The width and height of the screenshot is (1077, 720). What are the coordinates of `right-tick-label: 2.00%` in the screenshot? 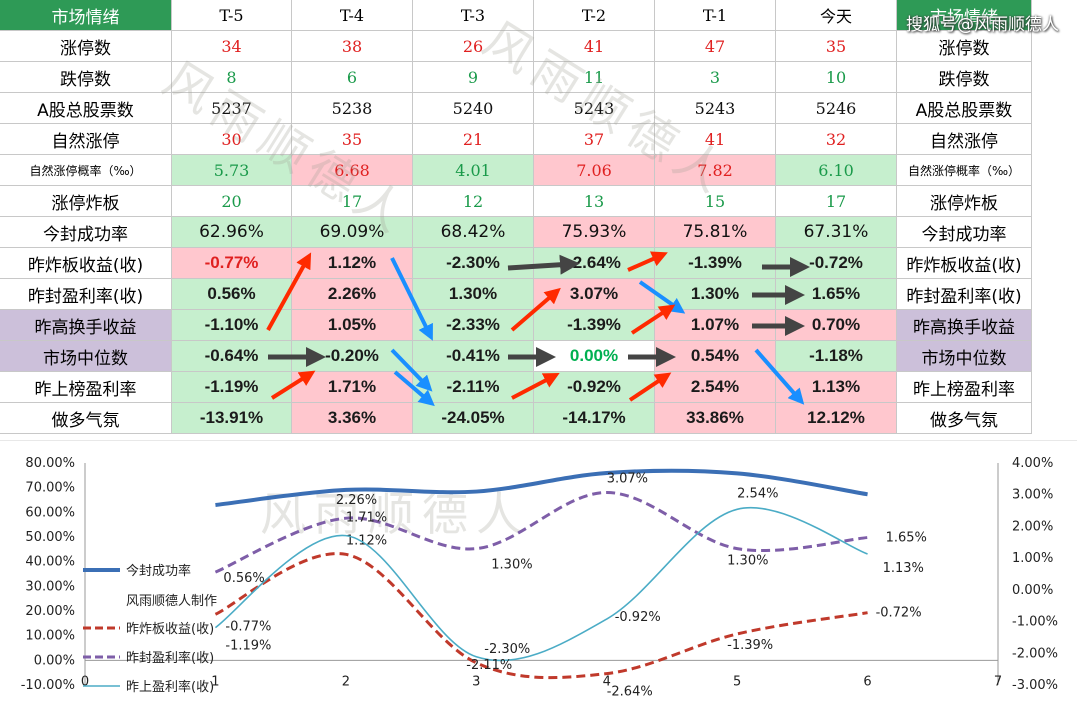 It's located at (1032, 526).